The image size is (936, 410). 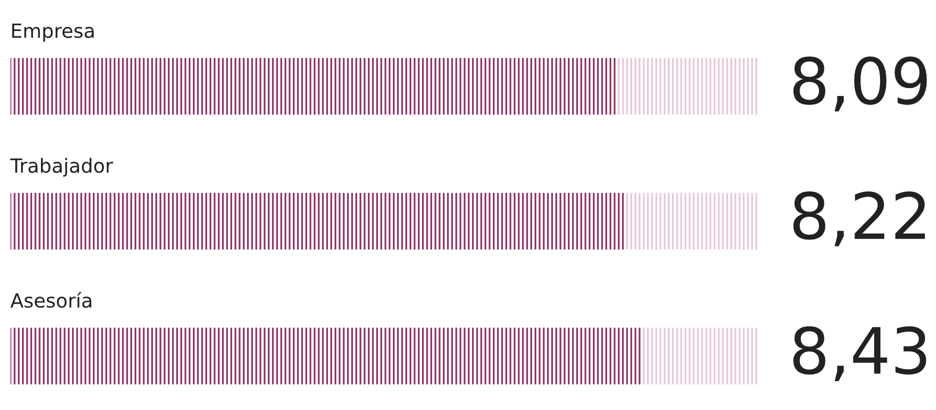 I want to click on y-tick-label: Empresa, so click(x=53, y=33).